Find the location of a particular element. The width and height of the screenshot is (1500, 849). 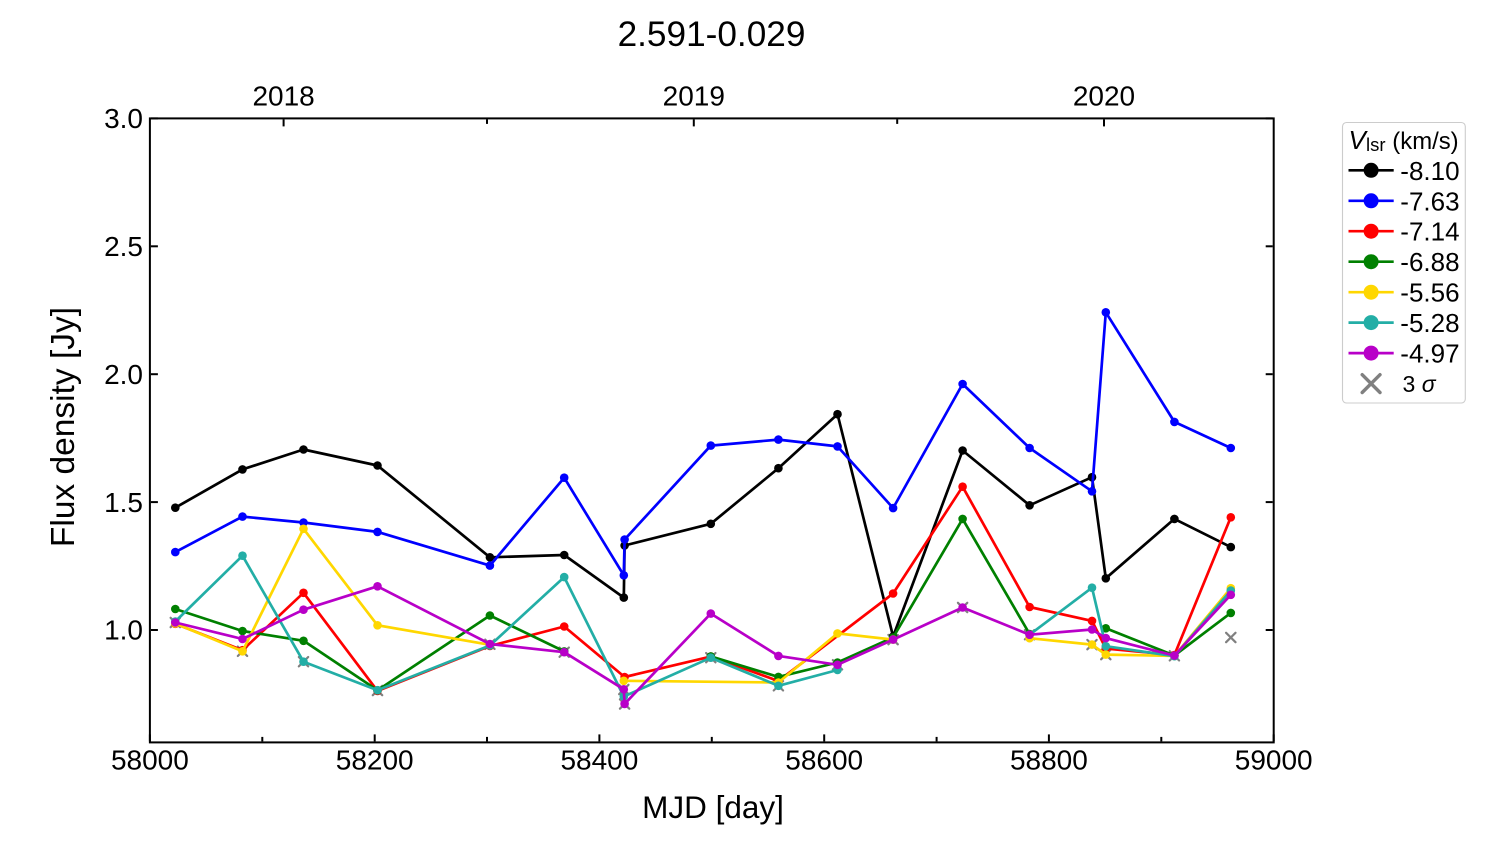

svg-text: 2020 is located at coordinates (1104, 95).